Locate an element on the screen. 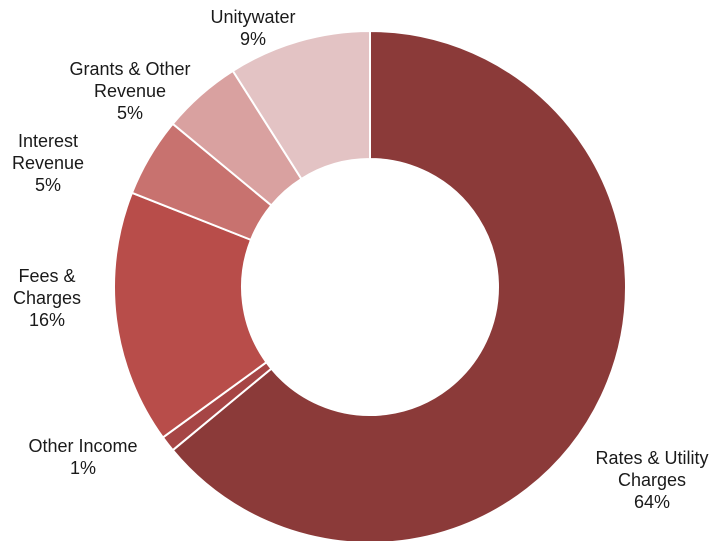  slice-fees-charges is located at coordinates (190, 315).